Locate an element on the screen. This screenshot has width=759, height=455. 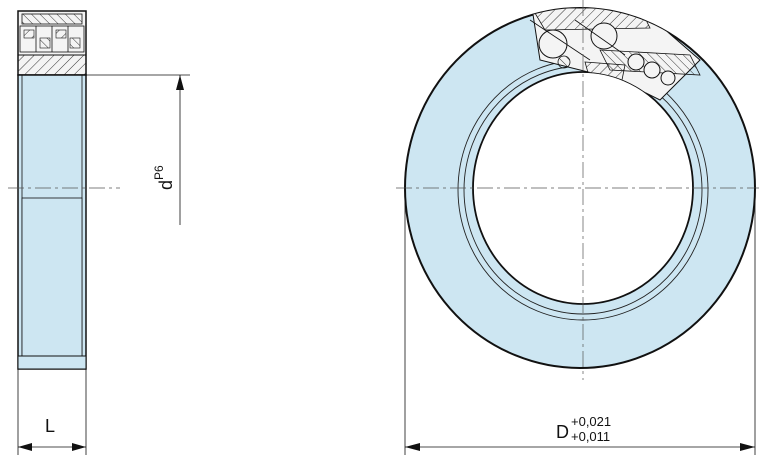
width-dimension: L is located at coordinates (52, 412).